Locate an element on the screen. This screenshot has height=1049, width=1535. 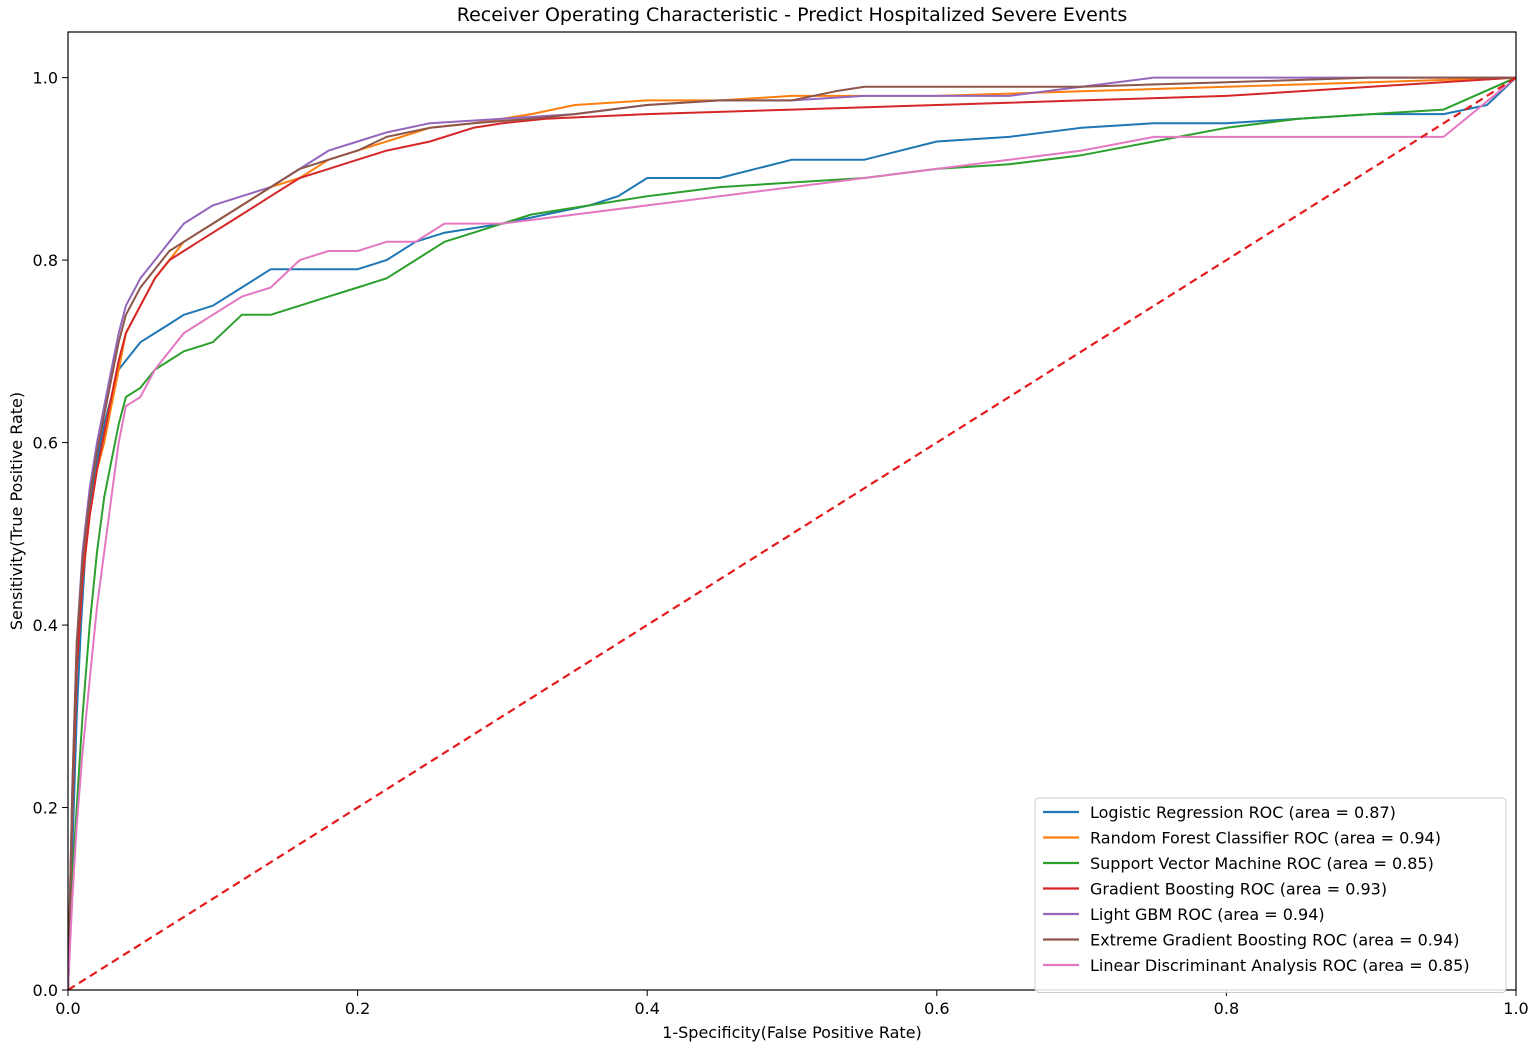
y-tick-label: 0.6 is located at coordinates (45, 443).